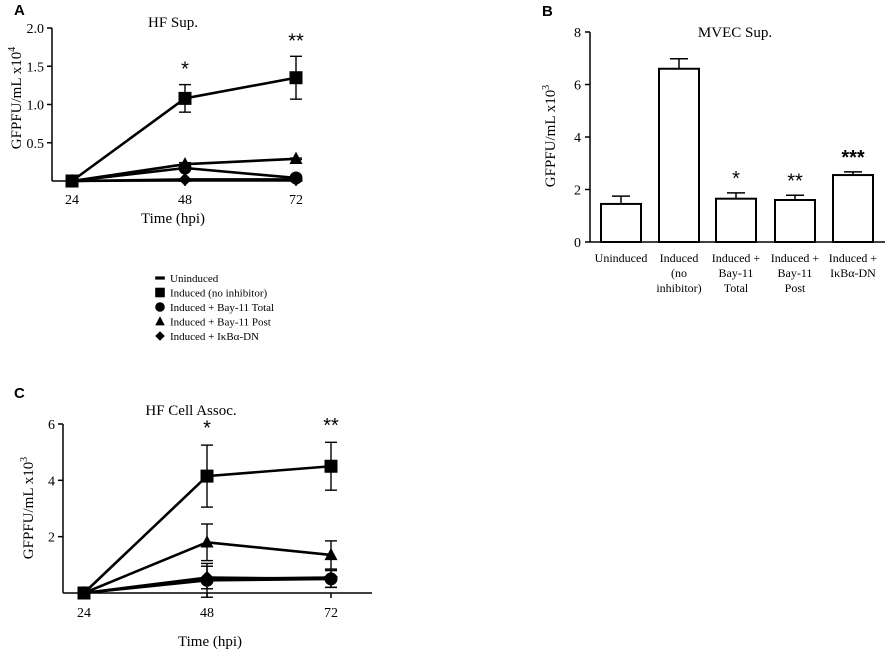  What do you see at coordinates (795, 288) in the screenshot?
I see `category-label: Post` at bounding box center [795, 288].